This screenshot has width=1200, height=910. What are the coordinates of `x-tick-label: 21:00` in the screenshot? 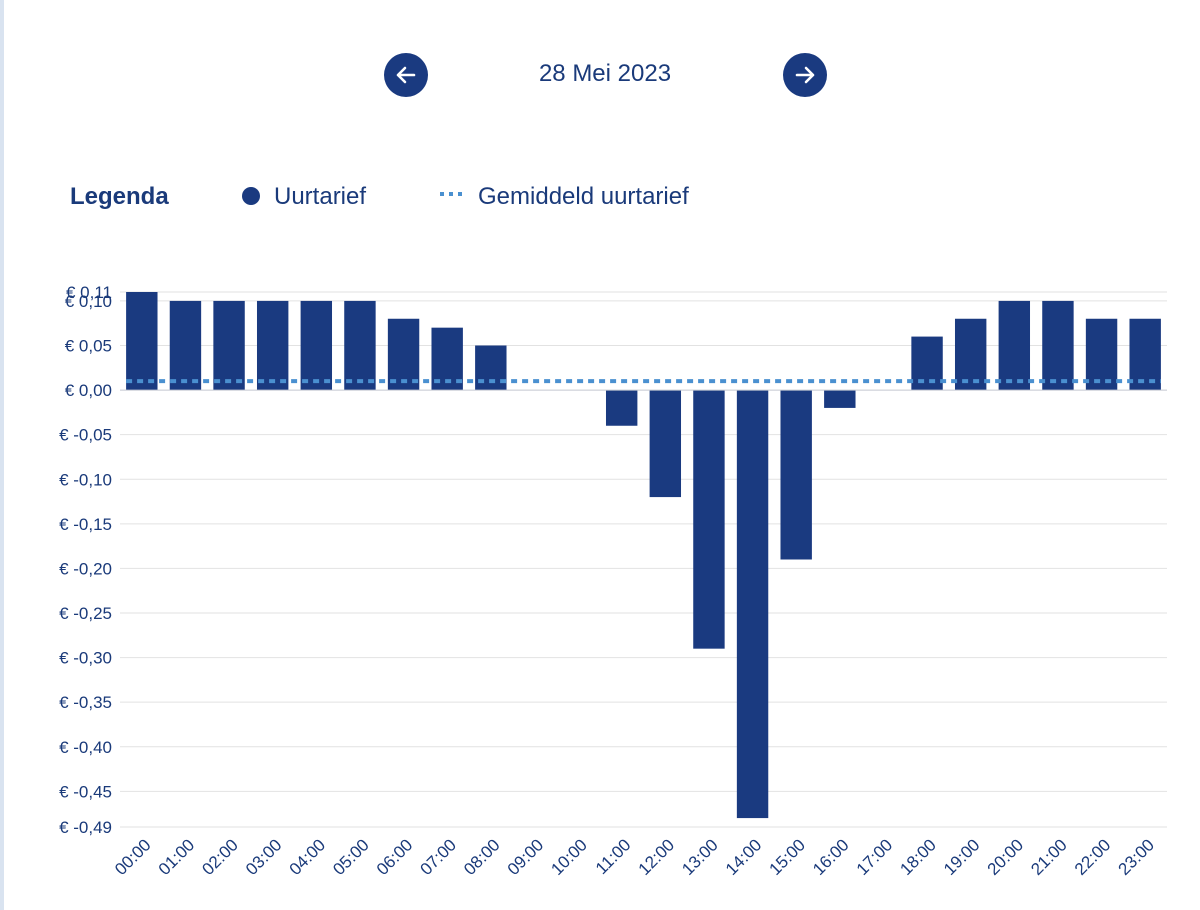 It's located at (1049, 857).